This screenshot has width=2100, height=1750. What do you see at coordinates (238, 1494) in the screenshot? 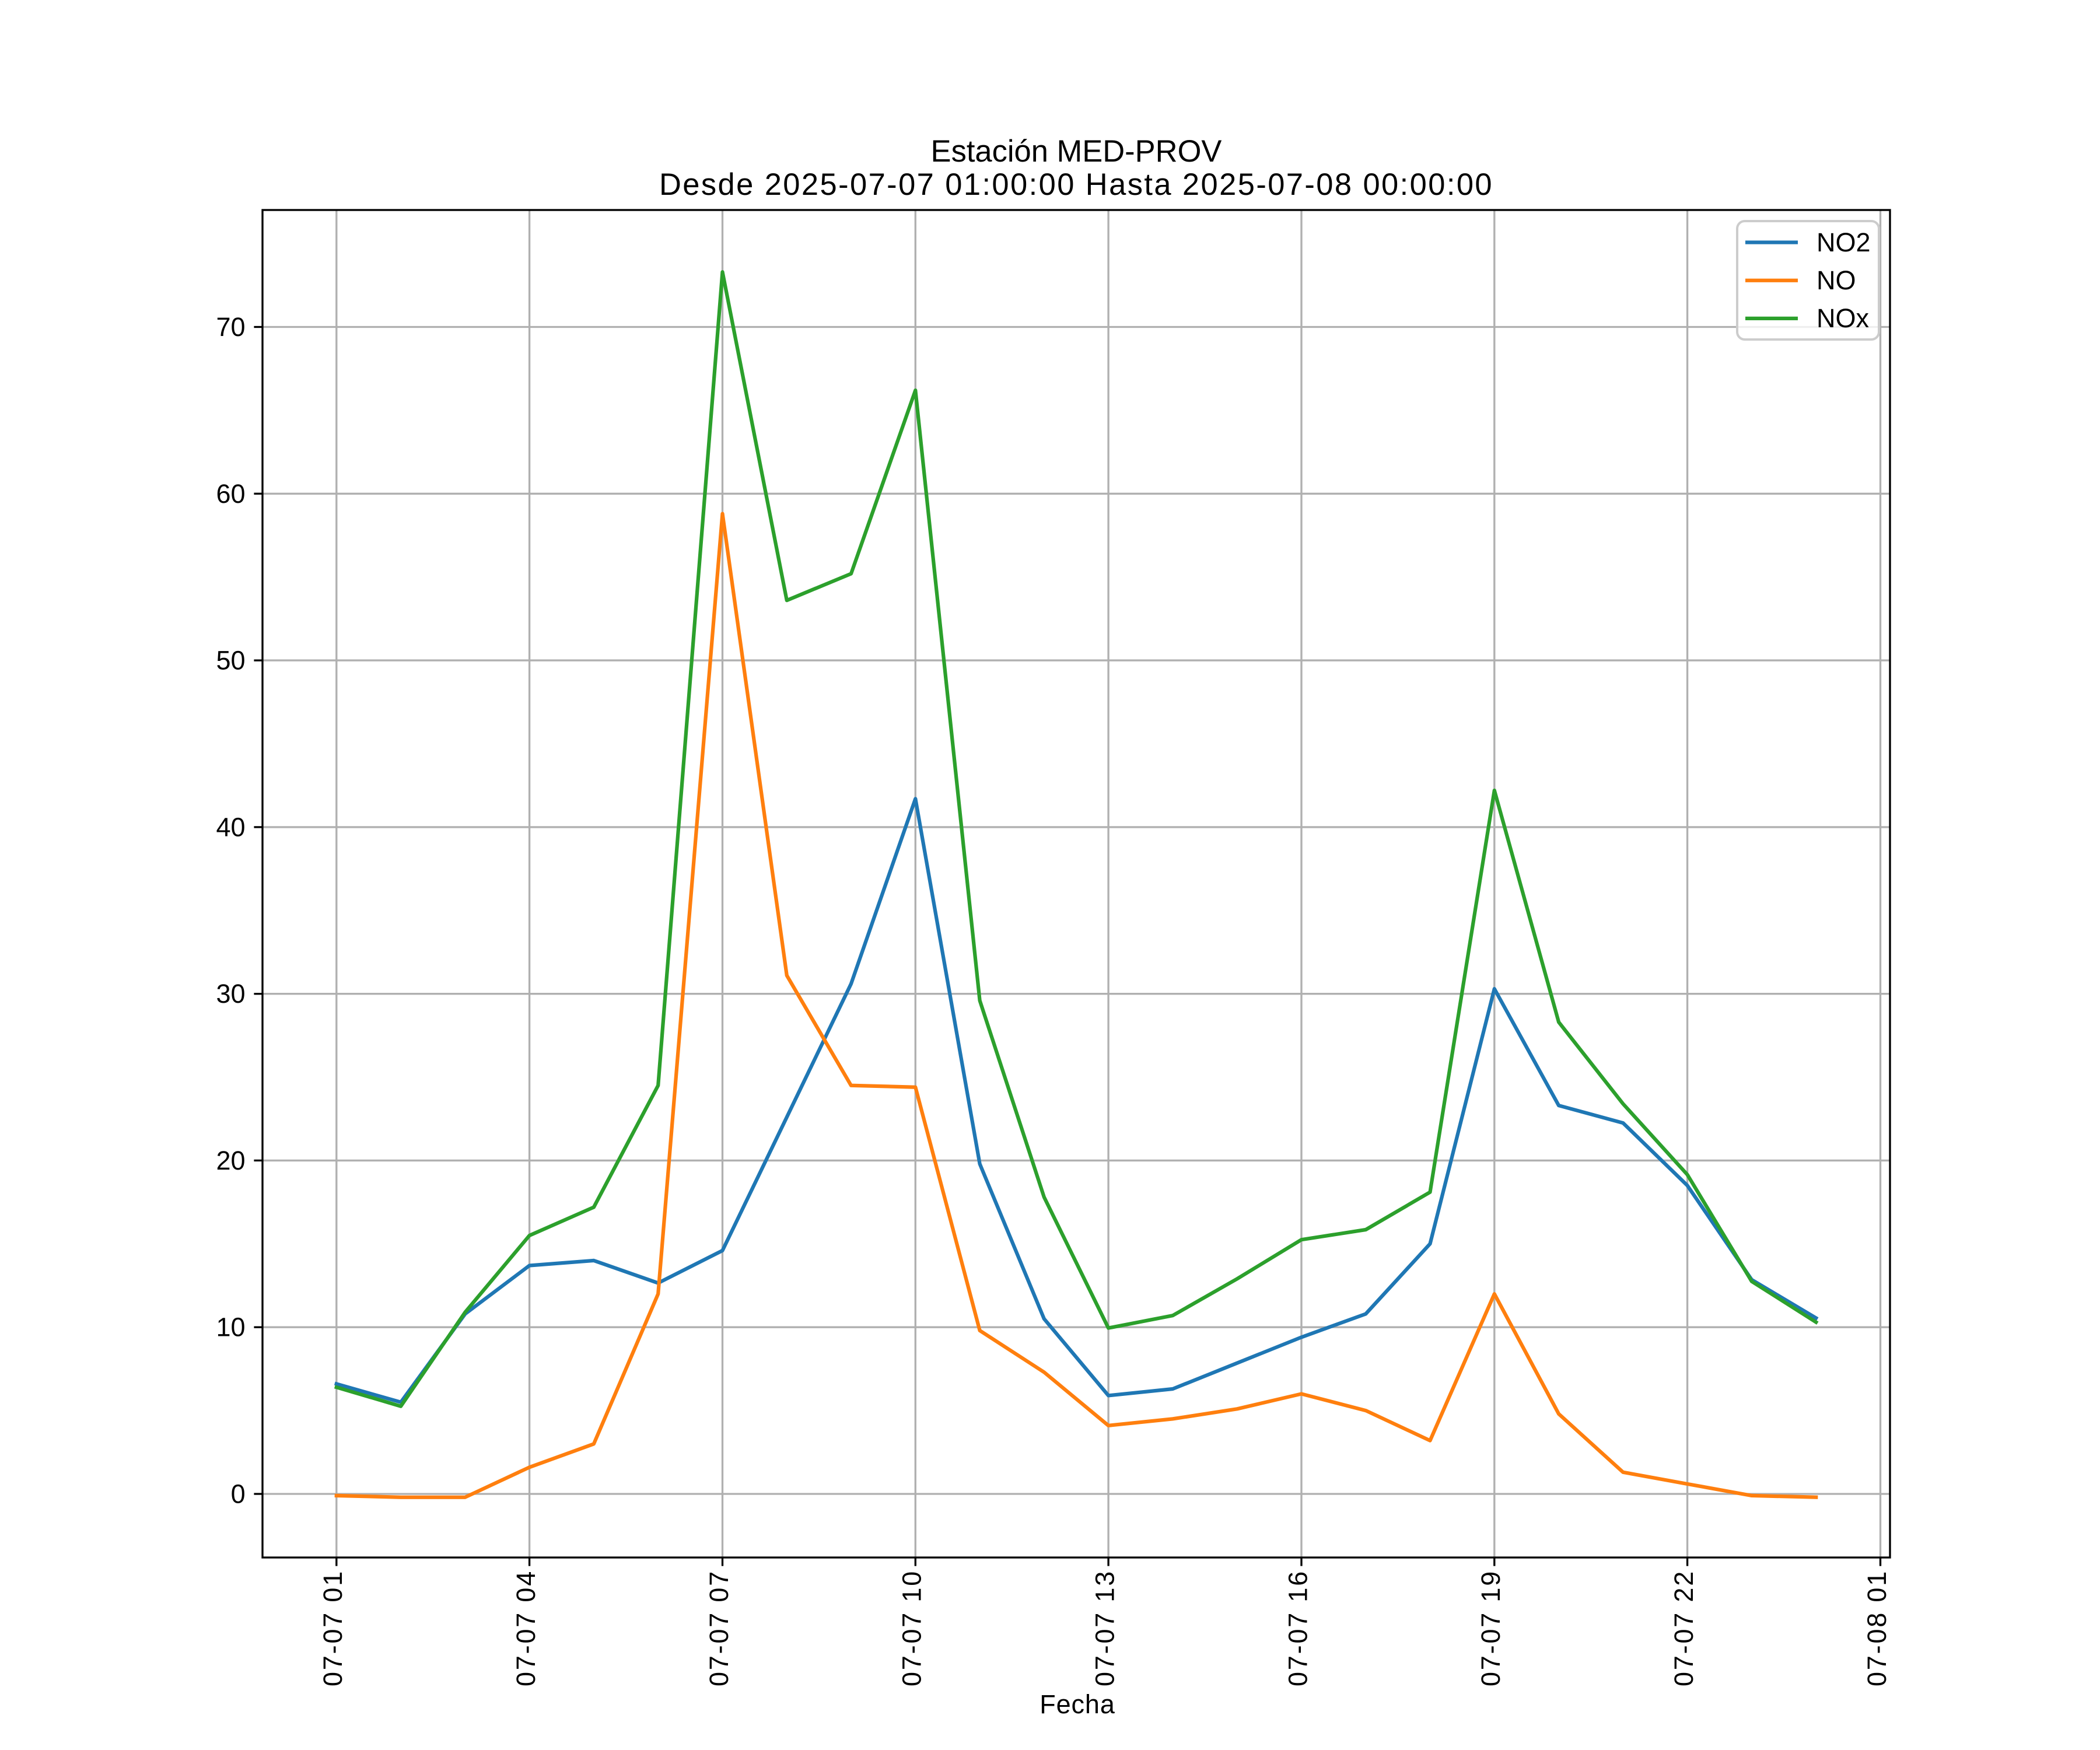
I see `svg-text: 0` at bounding box center [238, 1494].